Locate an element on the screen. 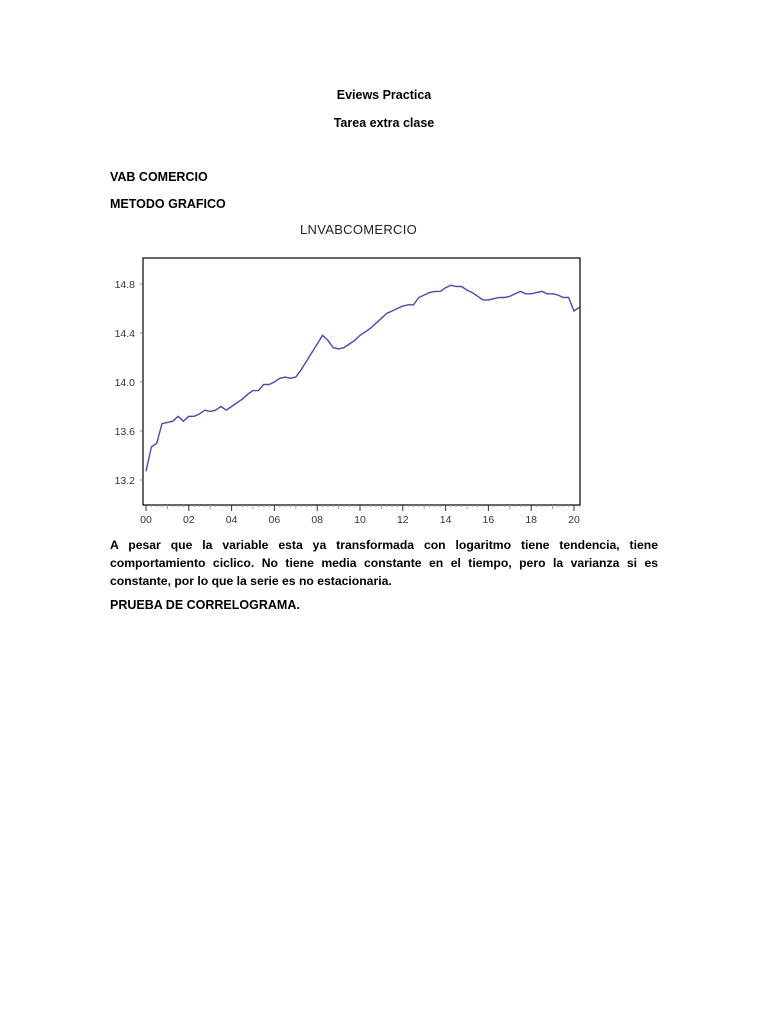 The width and height of the screenshot is (768, 1024). x-tick-label: 16 is located at coordinates (489, 520).